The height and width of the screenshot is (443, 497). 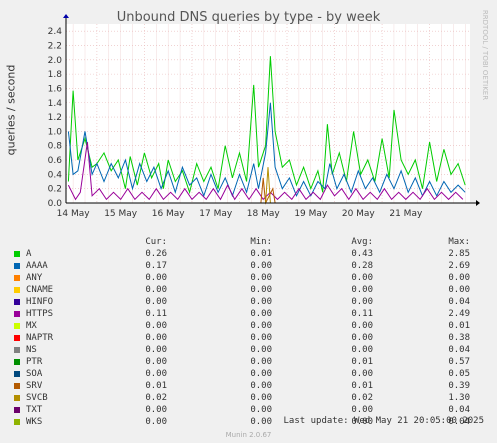 What do you see at coordinates (459, 254) in the screenshot?
I see `legend-max: 2.85` at bounding box center [459, 254].